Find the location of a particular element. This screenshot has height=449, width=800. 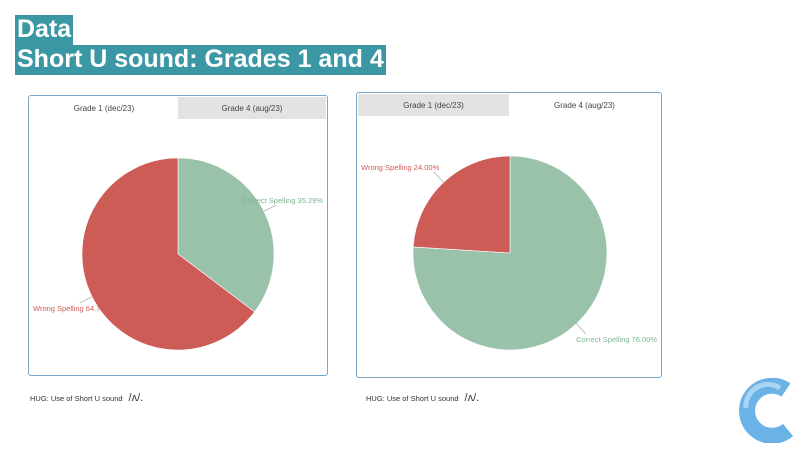

pie-slice-wrong-spelling is located at coordinates (168, 254).